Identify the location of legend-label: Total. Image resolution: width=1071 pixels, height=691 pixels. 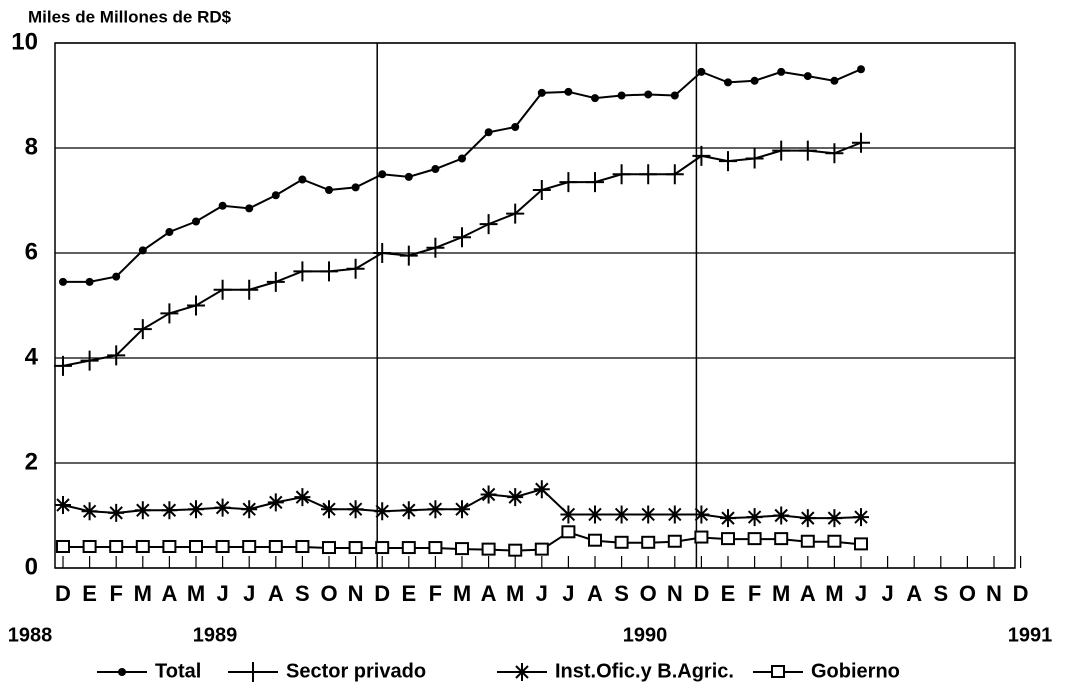
(178, 671).